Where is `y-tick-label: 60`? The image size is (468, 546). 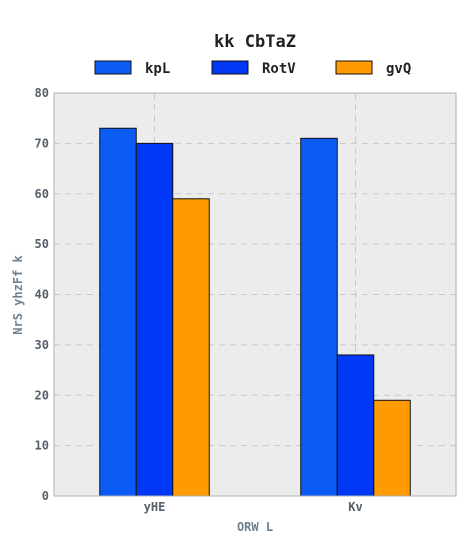
y-tick-label: 60 is located at coordinates (42, 194).